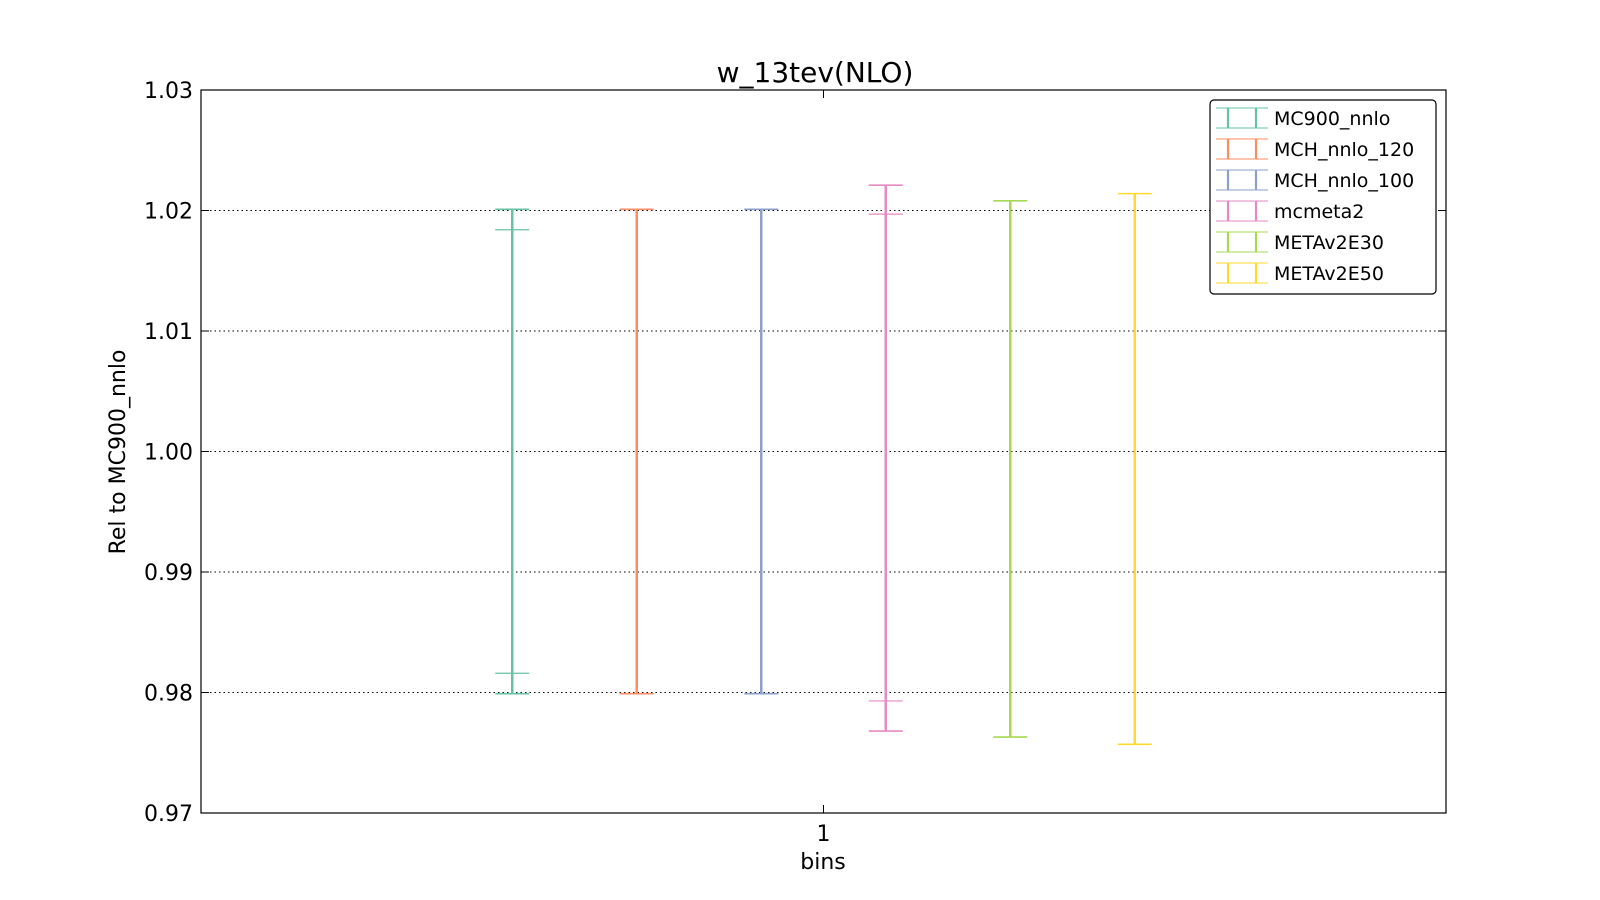 Image resolution: width=1600 pixels, height=900 pixels. I want to click on y-tick-label: 1.01, so click(168, 332).